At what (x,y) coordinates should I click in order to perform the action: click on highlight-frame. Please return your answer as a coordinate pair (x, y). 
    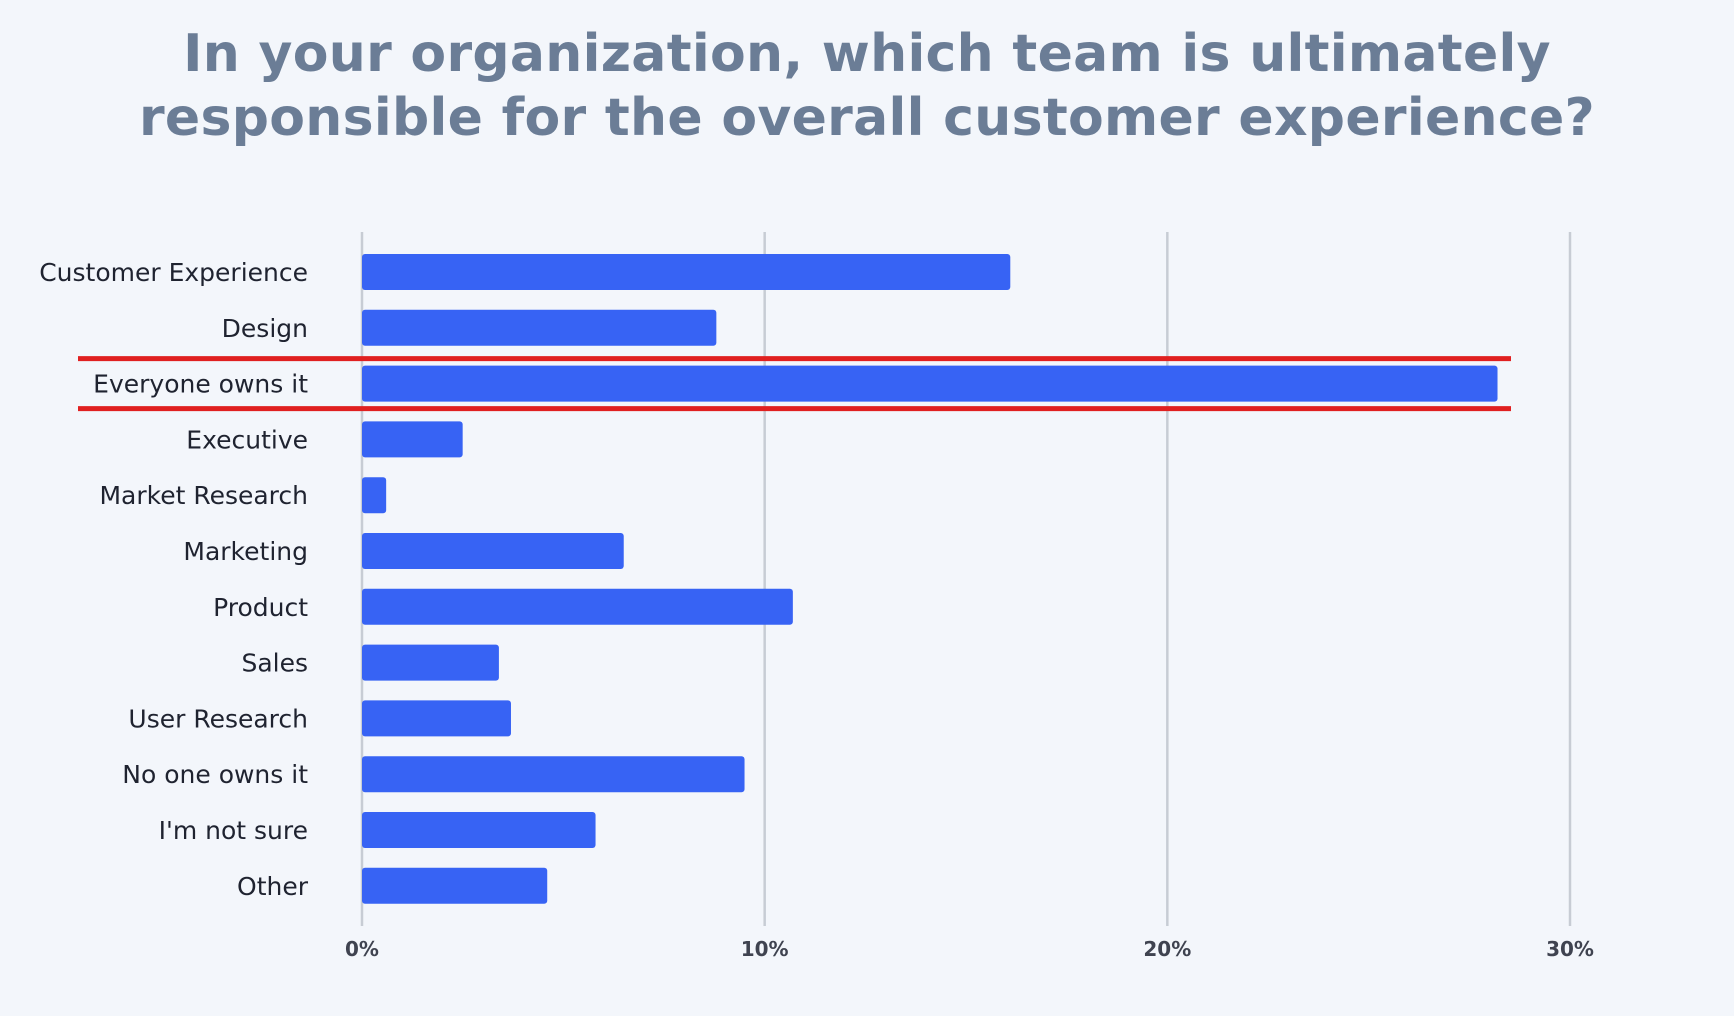
    Looking at the image, I should click on (794, 384).